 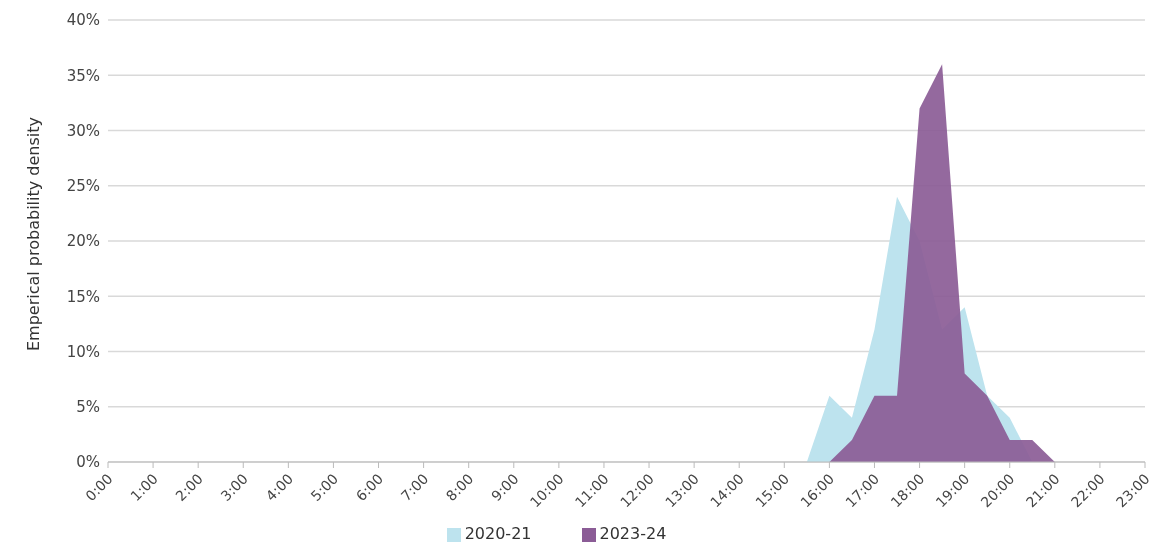 I want to click on y-tick-label: 35%, so click(x=83, y=75).